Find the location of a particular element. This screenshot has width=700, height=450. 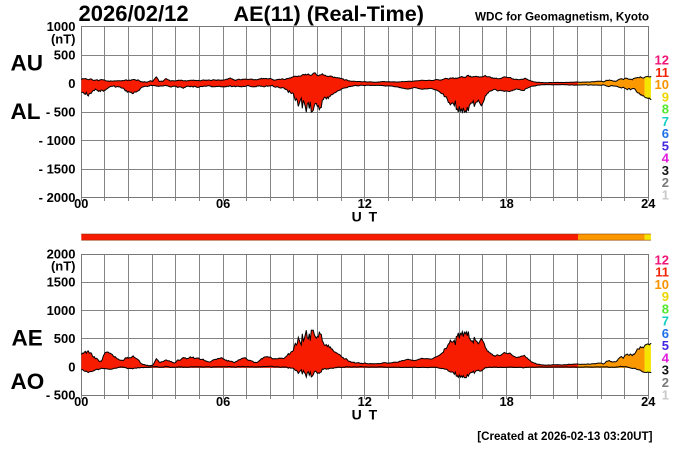

svg-text: AO is located at coordinates (28, 381).